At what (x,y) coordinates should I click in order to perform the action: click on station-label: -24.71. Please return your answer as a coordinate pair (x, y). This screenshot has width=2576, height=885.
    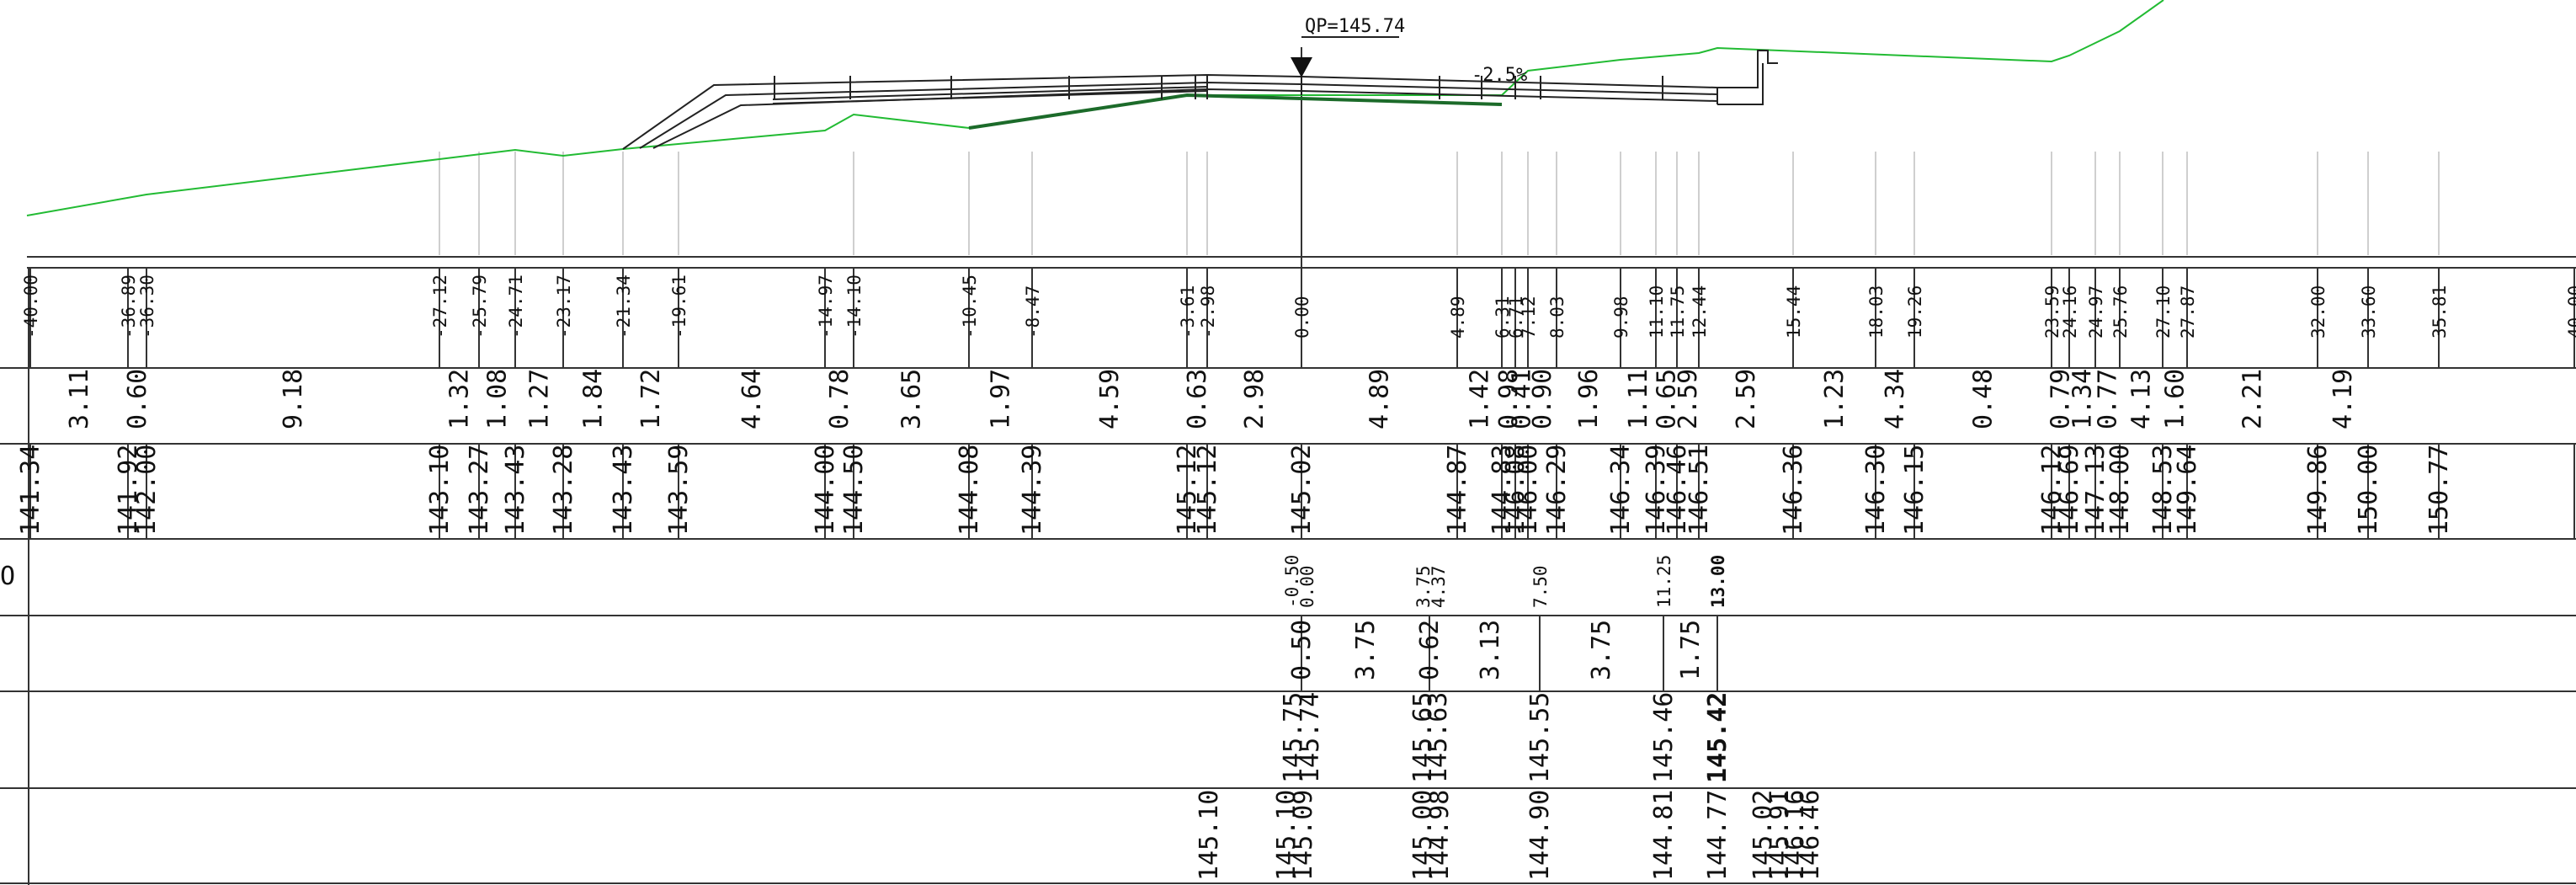
    Looking at the image, I should click on (516, 307).